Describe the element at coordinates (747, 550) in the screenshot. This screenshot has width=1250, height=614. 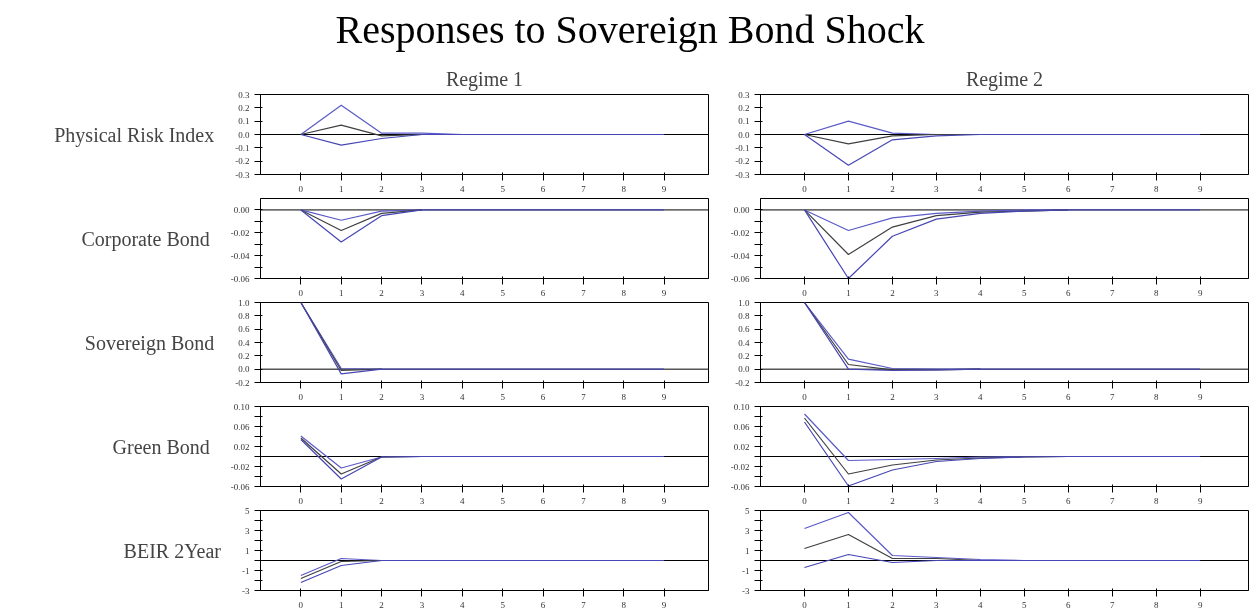
I see `y-tick-label: 1` at that location.